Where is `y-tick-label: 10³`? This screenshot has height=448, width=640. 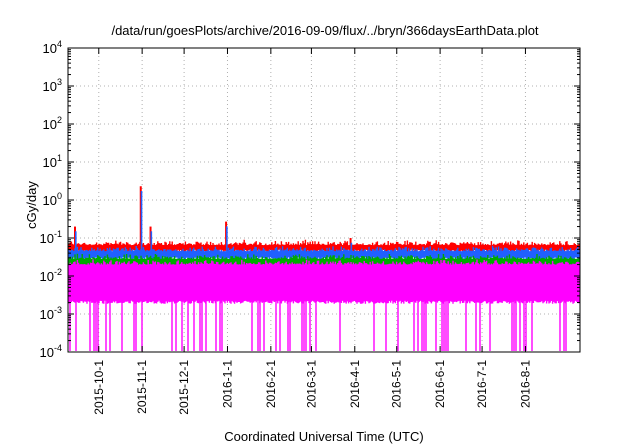
y-tick-label: 10³ is located at coordinates (52, 85).